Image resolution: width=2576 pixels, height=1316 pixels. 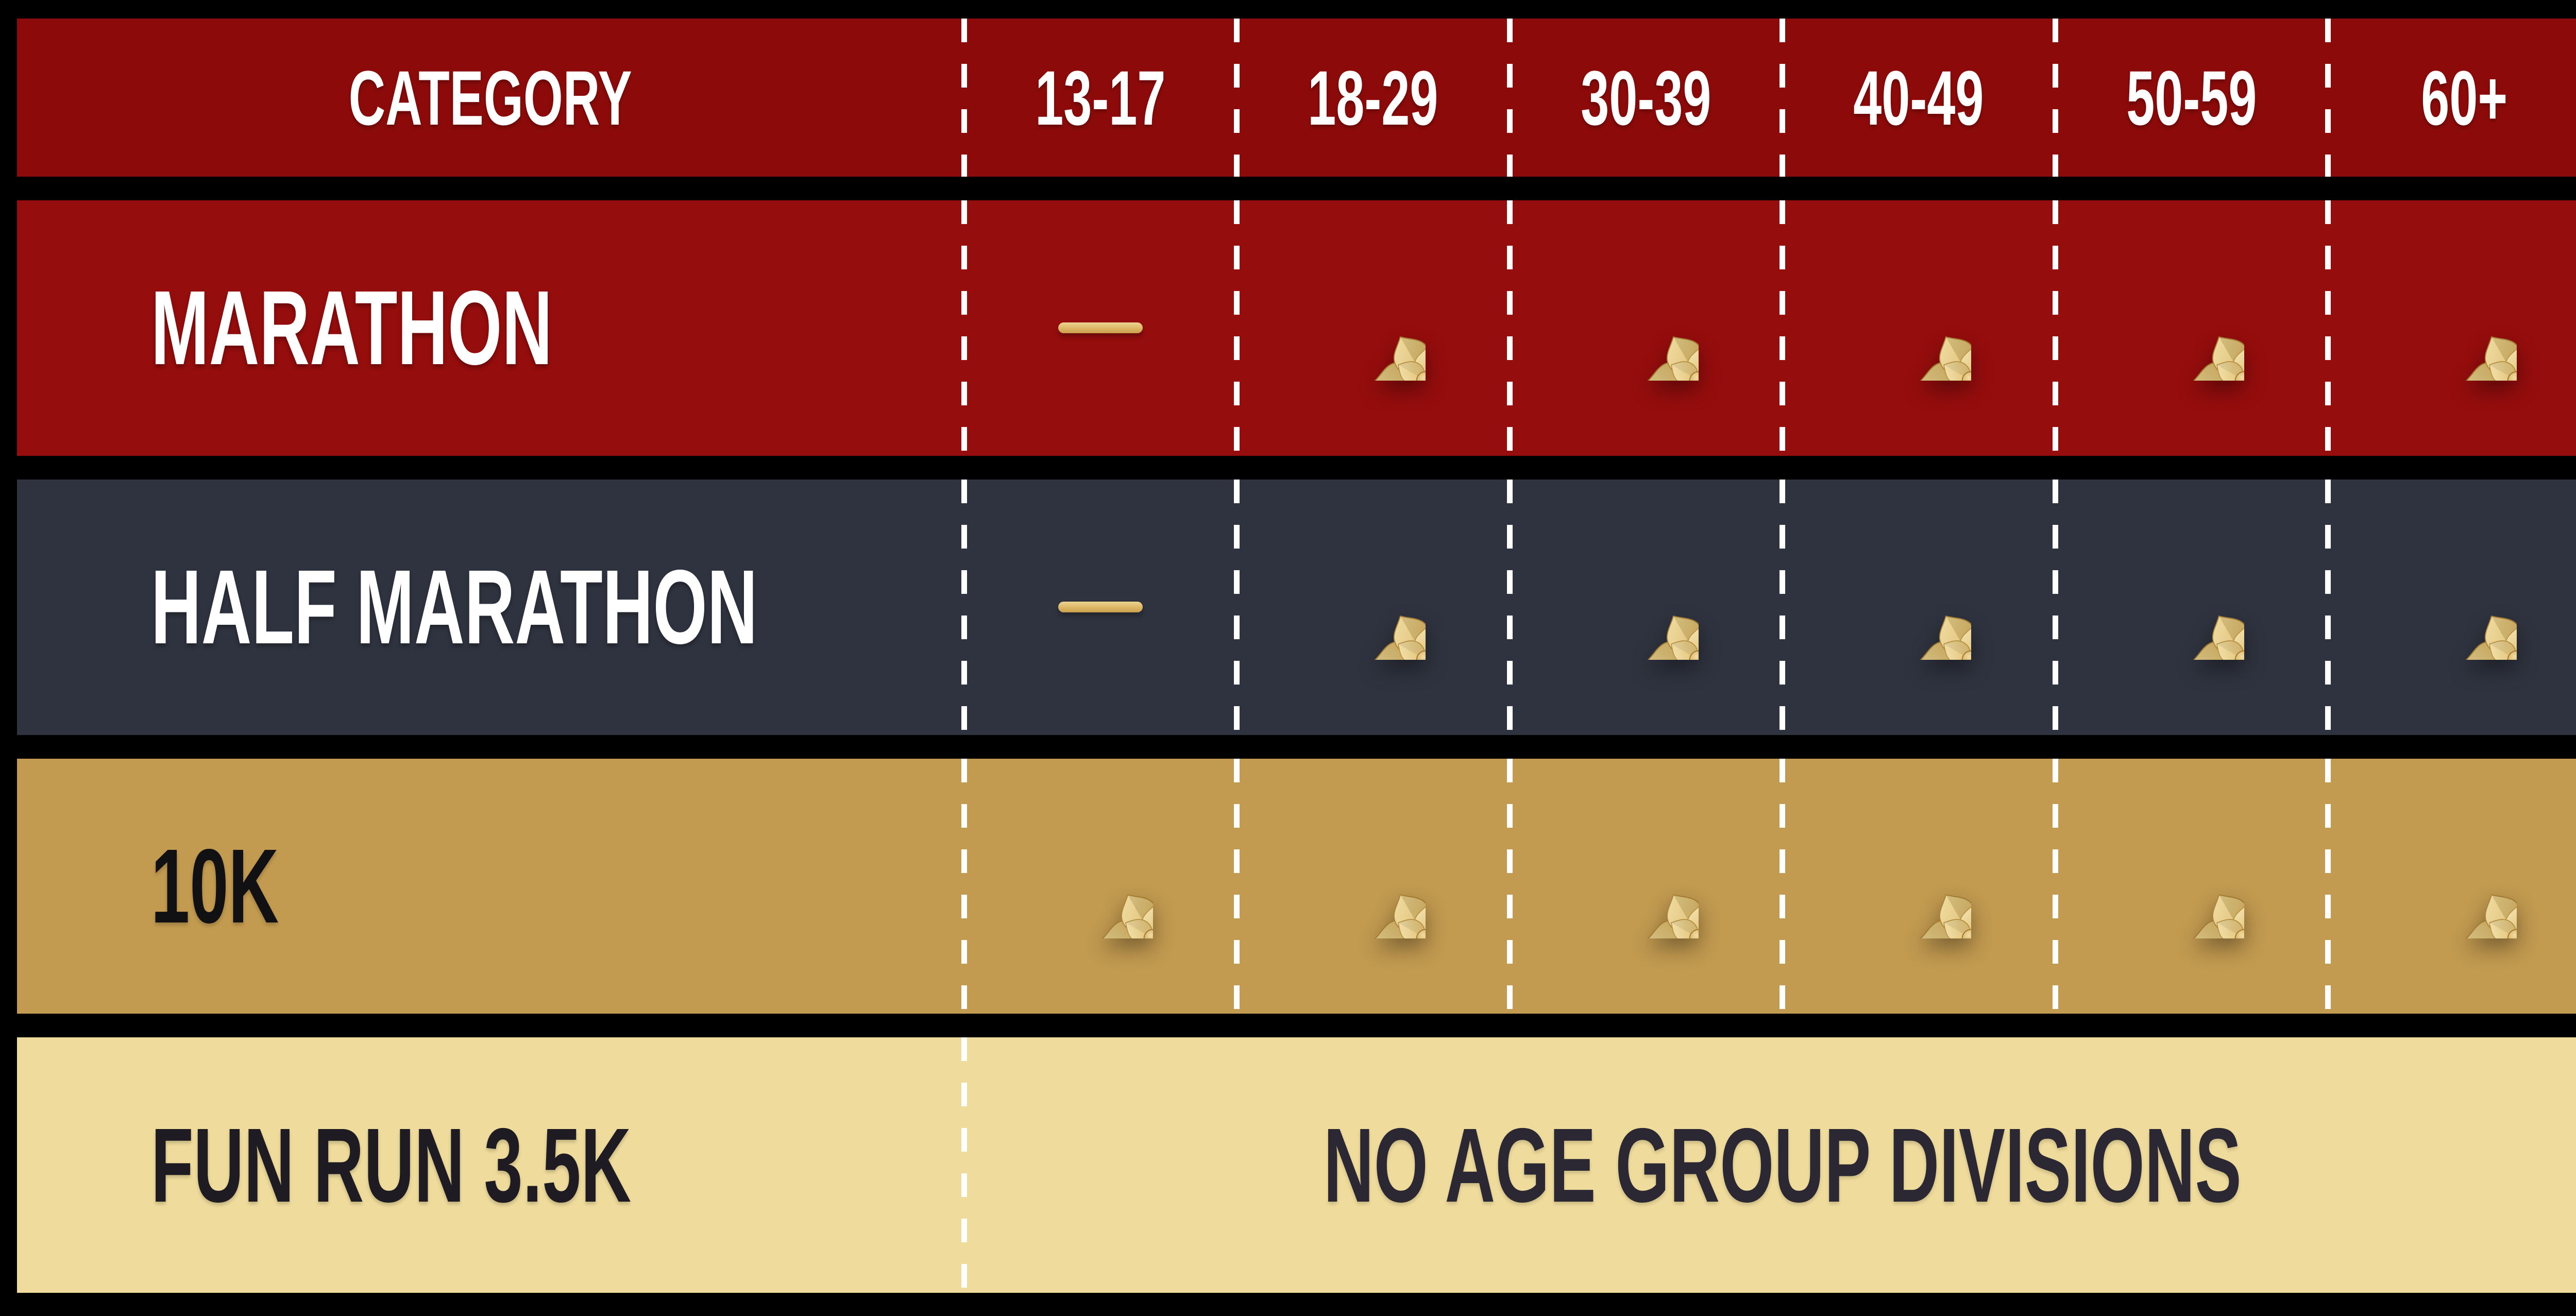 I want to click on row-label-cell: 10K, so click(x=490, y=886).